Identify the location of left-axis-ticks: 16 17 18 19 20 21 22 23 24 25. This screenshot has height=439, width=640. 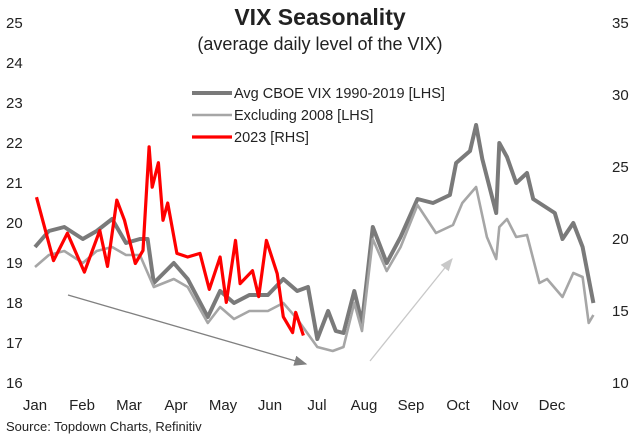
(14, 203).